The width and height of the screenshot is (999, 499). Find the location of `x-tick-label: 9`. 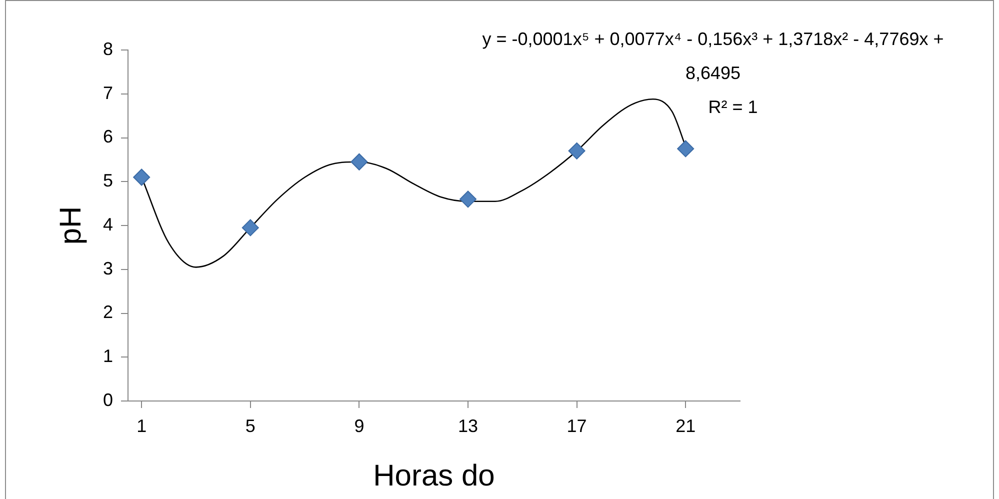

x-tick-label: 9 is located at coordinates (359, 426).